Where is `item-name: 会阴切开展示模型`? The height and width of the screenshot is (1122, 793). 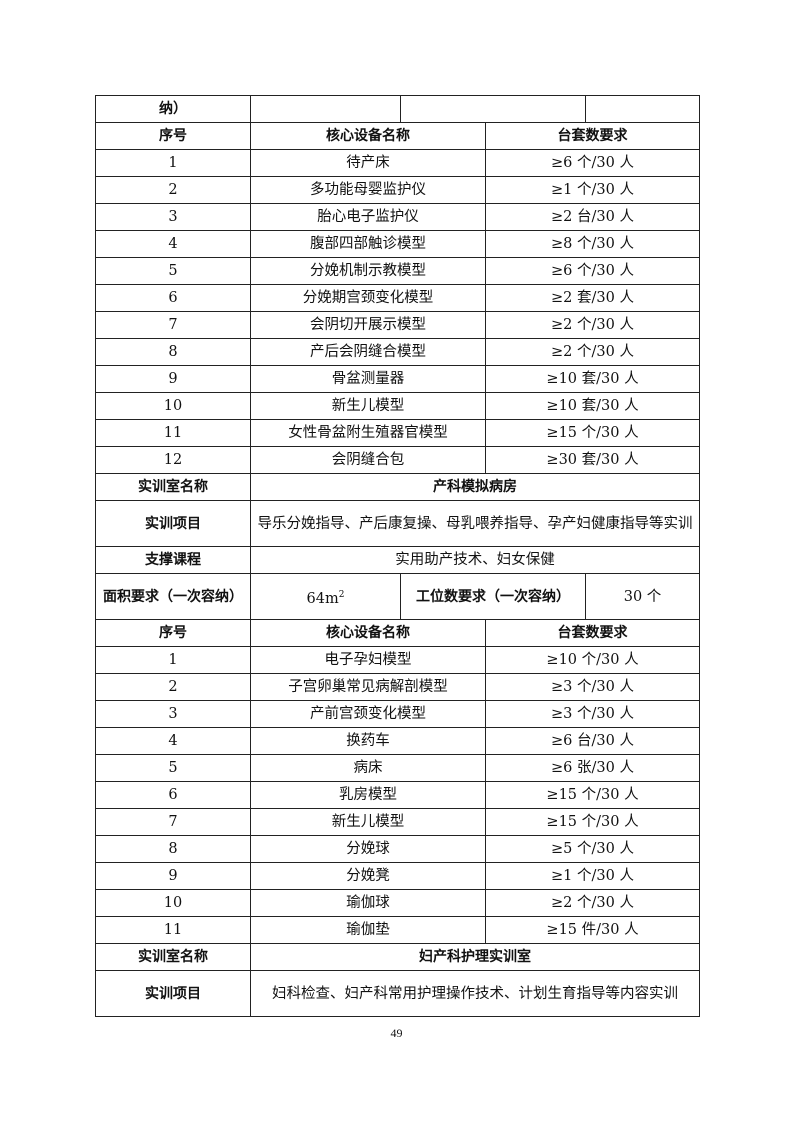
item-name: 会阴切开展示模型 is located at coordinates (368, 325).